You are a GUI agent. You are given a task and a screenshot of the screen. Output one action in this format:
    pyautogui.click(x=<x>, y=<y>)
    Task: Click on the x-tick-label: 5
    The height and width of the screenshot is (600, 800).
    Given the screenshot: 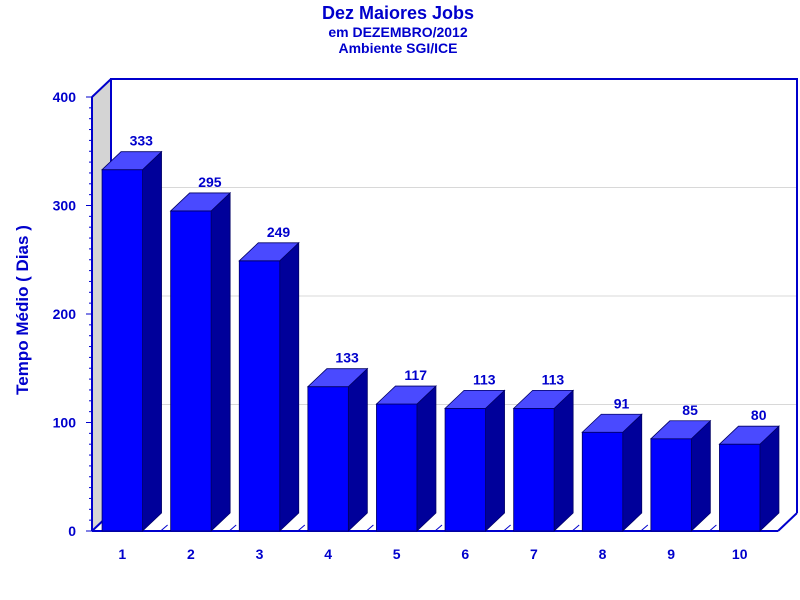 What is the action you would take?
    pyautogui.click(x=397, y=554)
    